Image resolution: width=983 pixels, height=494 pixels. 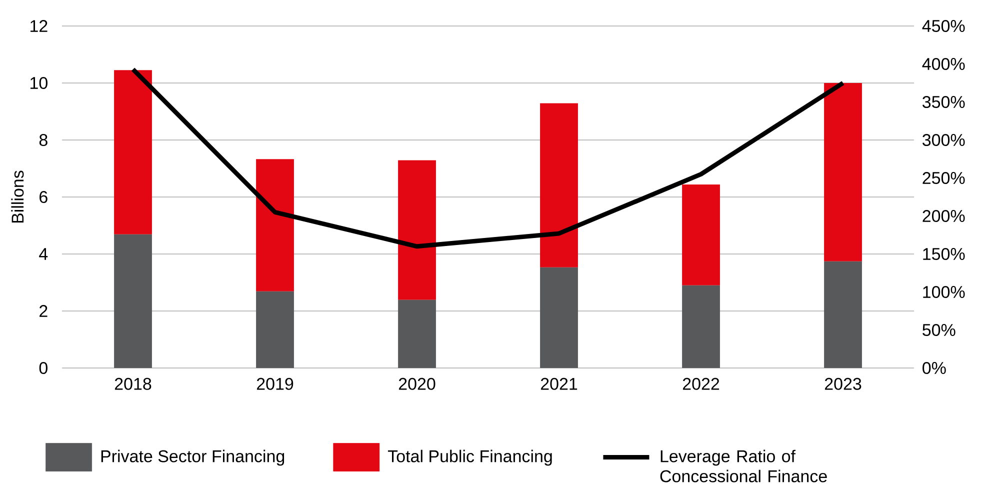 I want to click on y-tick-label: 0, so click(x=43, y=368).